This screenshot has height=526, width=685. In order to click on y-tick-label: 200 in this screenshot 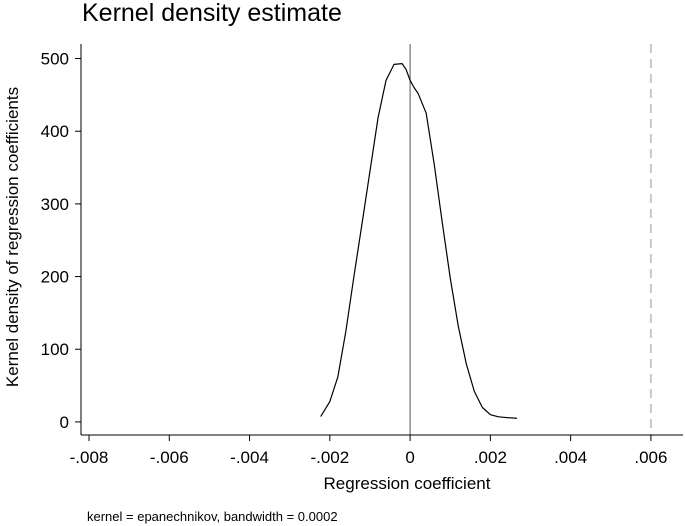, I will do `click(55, 277)`.